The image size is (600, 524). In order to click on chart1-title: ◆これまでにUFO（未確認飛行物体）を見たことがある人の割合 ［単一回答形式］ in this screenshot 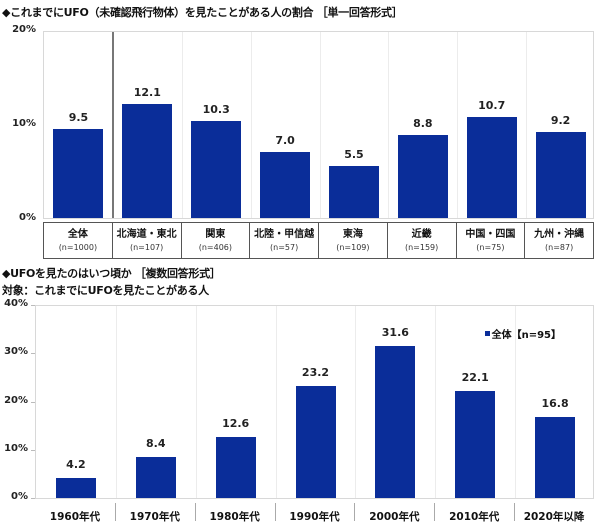, I will do `click(202, 12)`.